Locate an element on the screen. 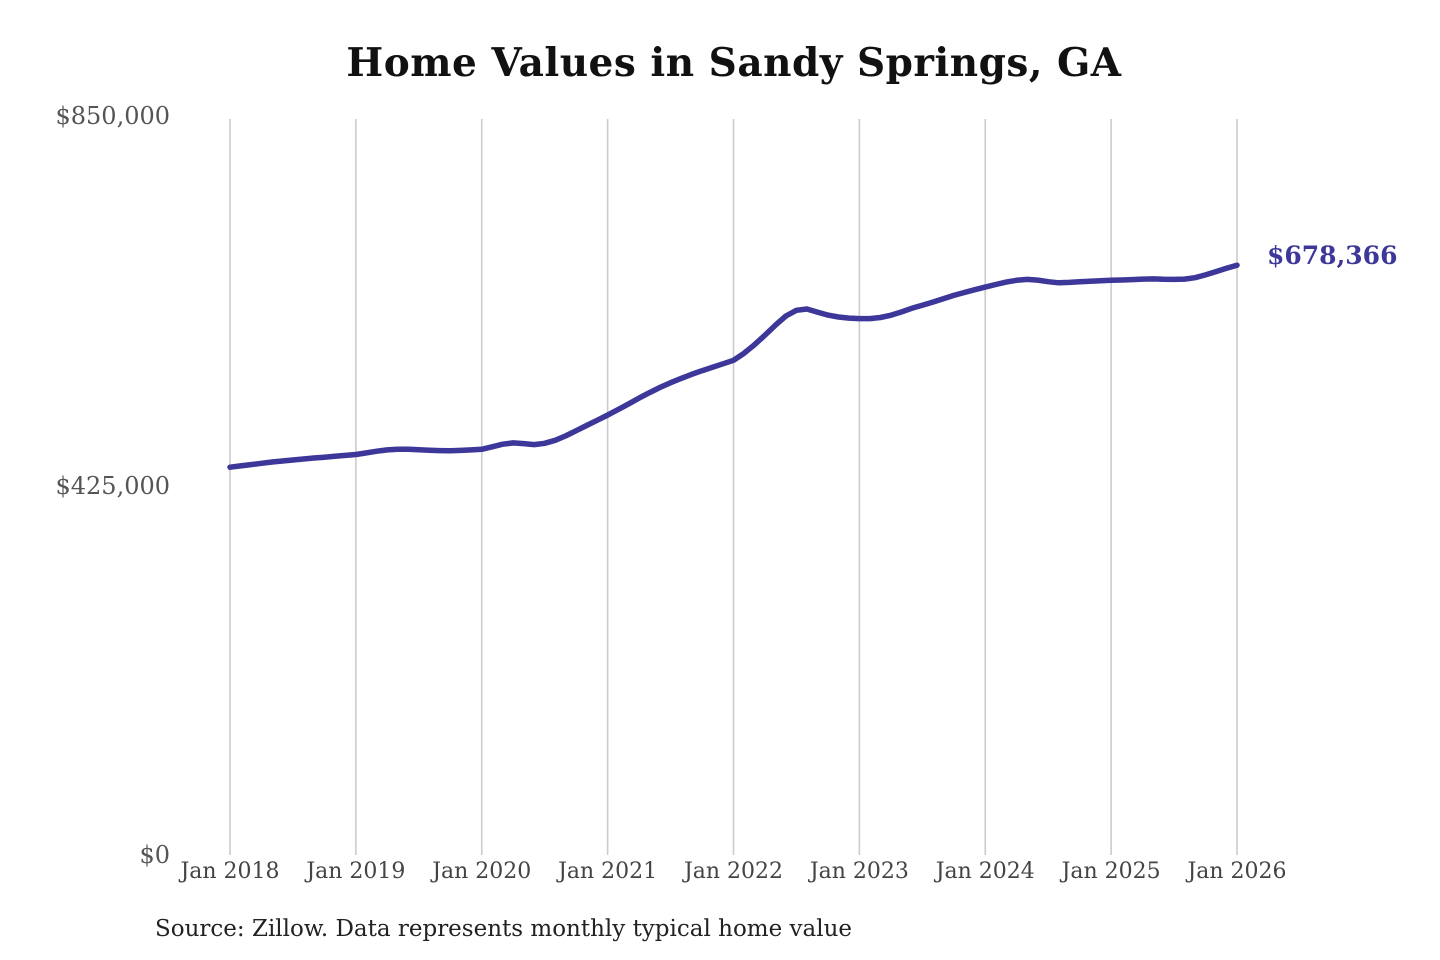 The width and height of the screenshot is (1440, 960). x-tick-label: Jan 2023 is located at coordinates (859, 871).